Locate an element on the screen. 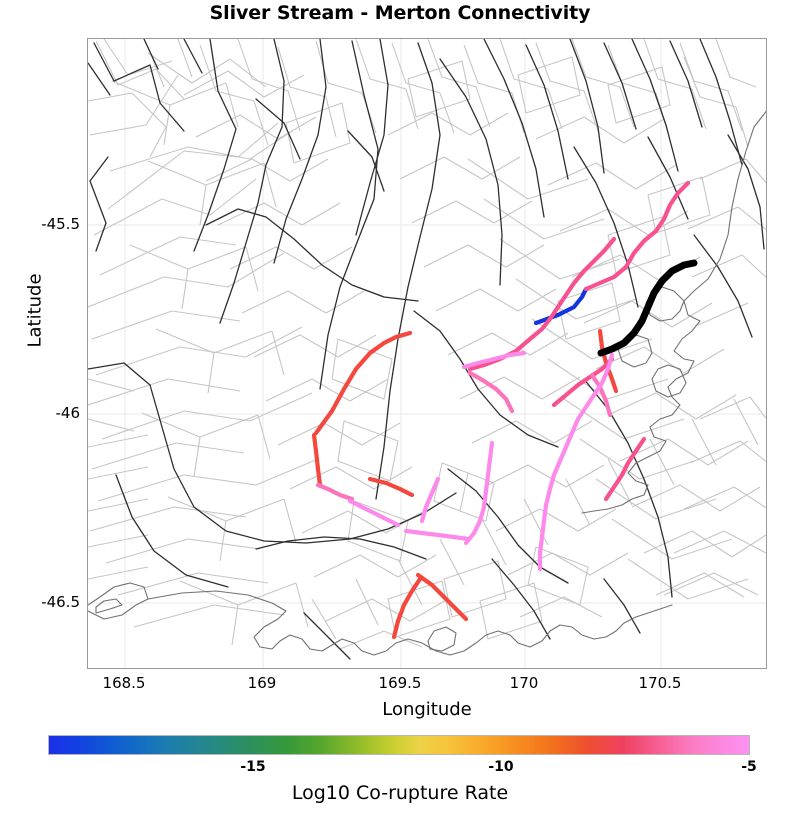  colorbar-label: Log10 Co-rupture Rate is located at coordinates (400, 793).